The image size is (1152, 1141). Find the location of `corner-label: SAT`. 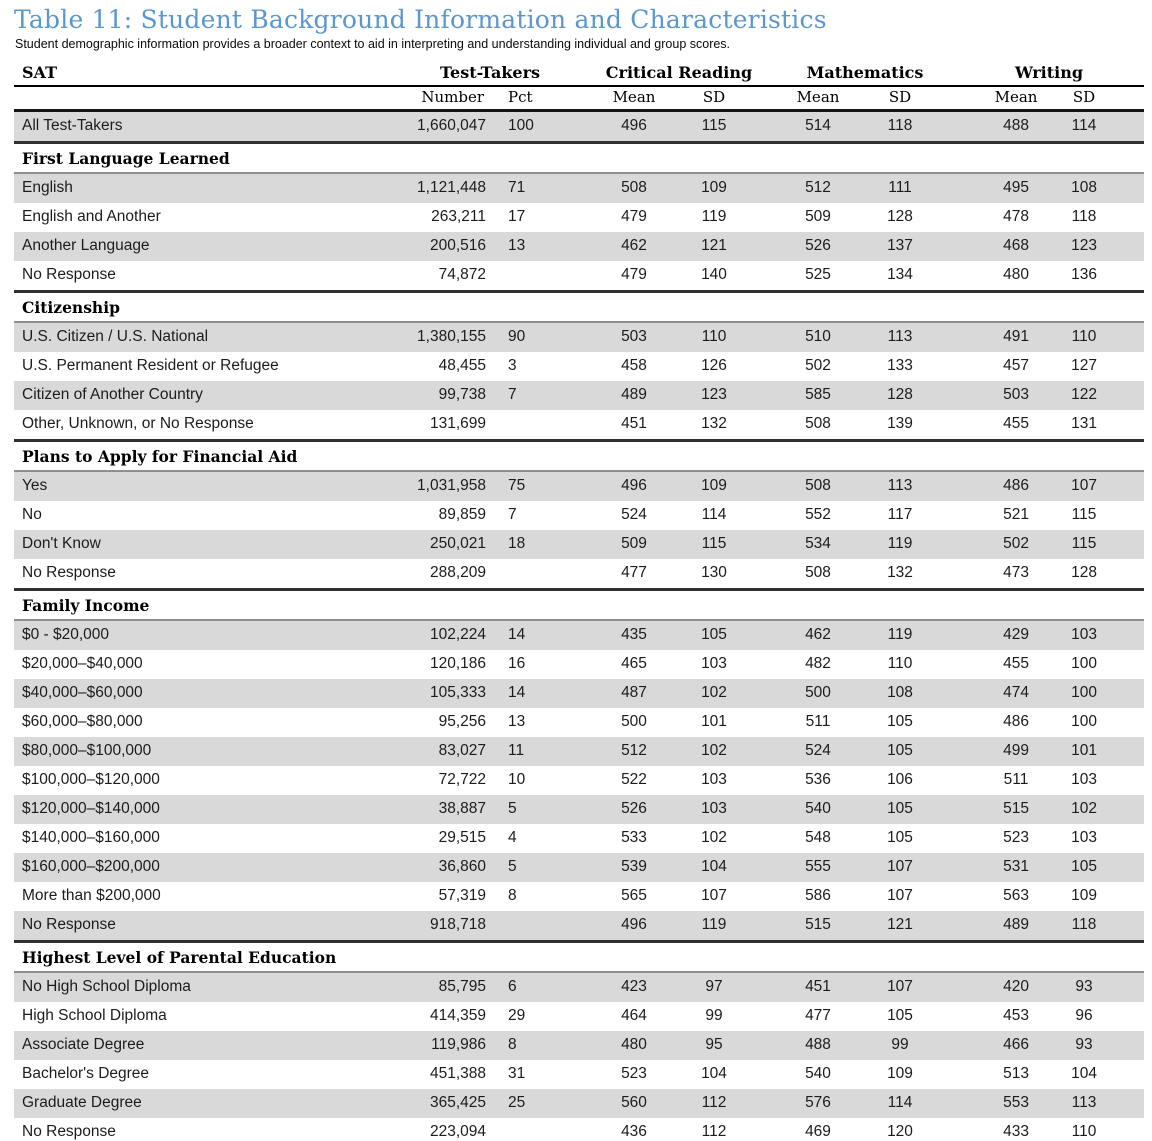

corner-label: SAT is located at coordinates (212, 74).